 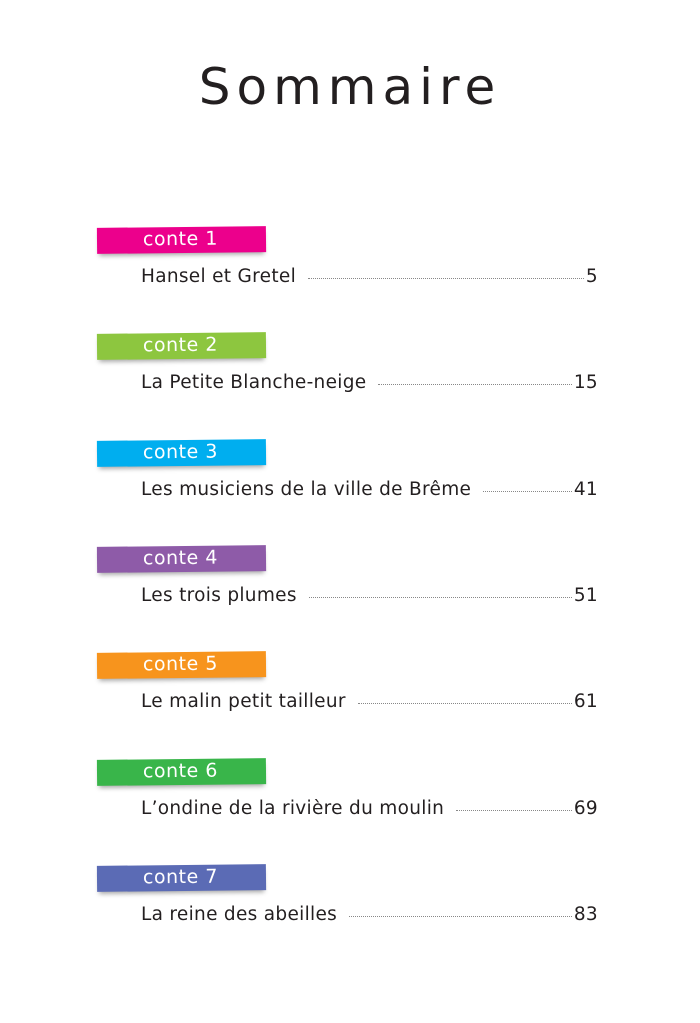 What do you see at coordinates (369, 701) in the screenshot?
I see `toc-row: Le malin petit tailleur 61` at bounding box center [369, 701].